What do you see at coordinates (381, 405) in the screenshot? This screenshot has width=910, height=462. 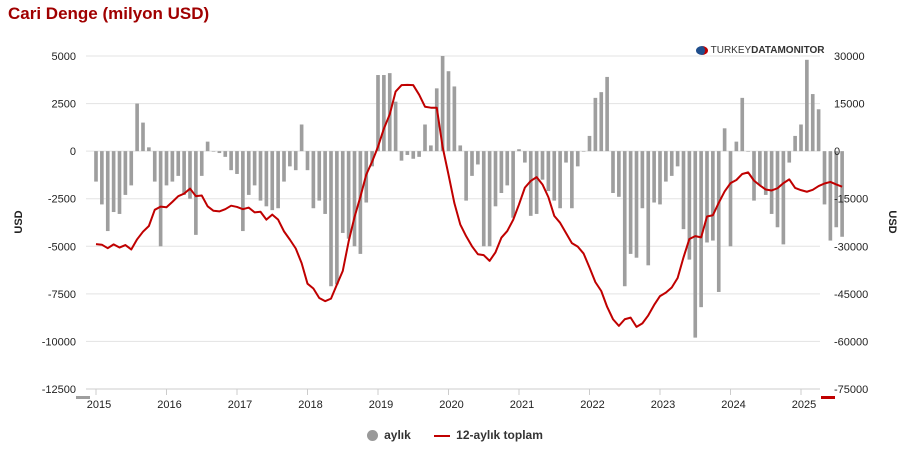 I see `x-tick-label-4: 2019` at bounding box center [381, 405].